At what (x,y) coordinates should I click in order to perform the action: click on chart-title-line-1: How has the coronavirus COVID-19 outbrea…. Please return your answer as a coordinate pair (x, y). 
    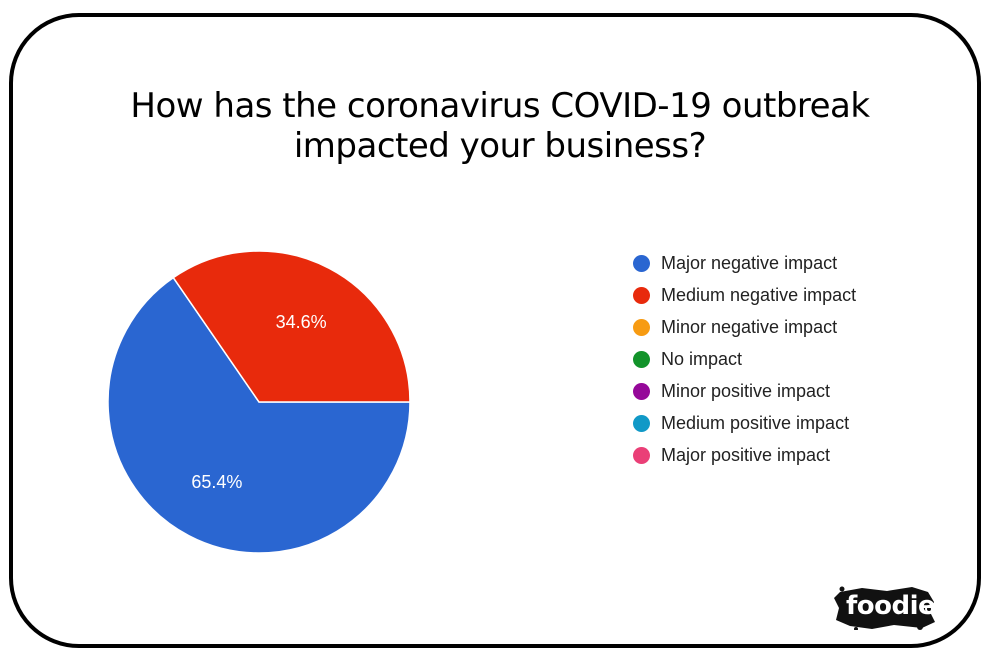
    Looking at the image, I should click on (500, 106).